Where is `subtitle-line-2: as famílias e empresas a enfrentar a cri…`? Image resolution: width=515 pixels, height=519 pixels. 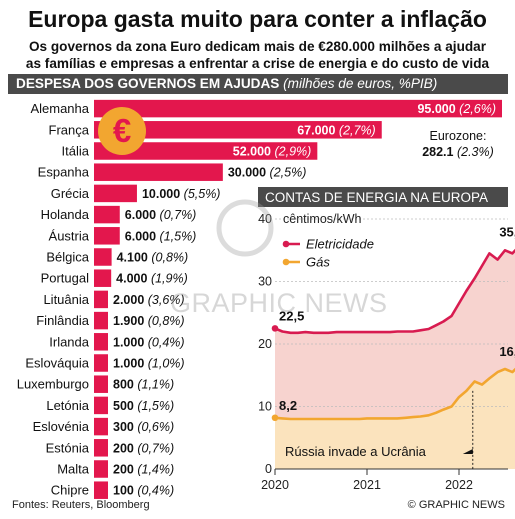
subtitle-line-2: as famílias e empresas a enfrentar a cri… is located at coordinates (257, 63).